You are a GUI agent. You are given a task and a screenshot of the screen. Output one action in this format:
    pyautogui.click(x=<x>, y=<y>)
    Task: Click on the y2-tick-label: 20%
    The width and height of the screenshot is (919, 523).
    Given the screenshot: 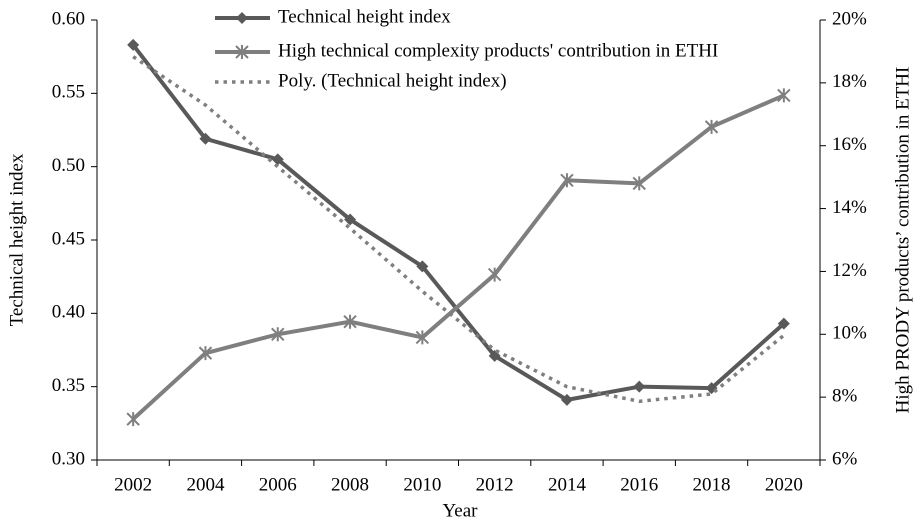 What is the action you would take?
    pyautogui.click(x=849, y=18)
    